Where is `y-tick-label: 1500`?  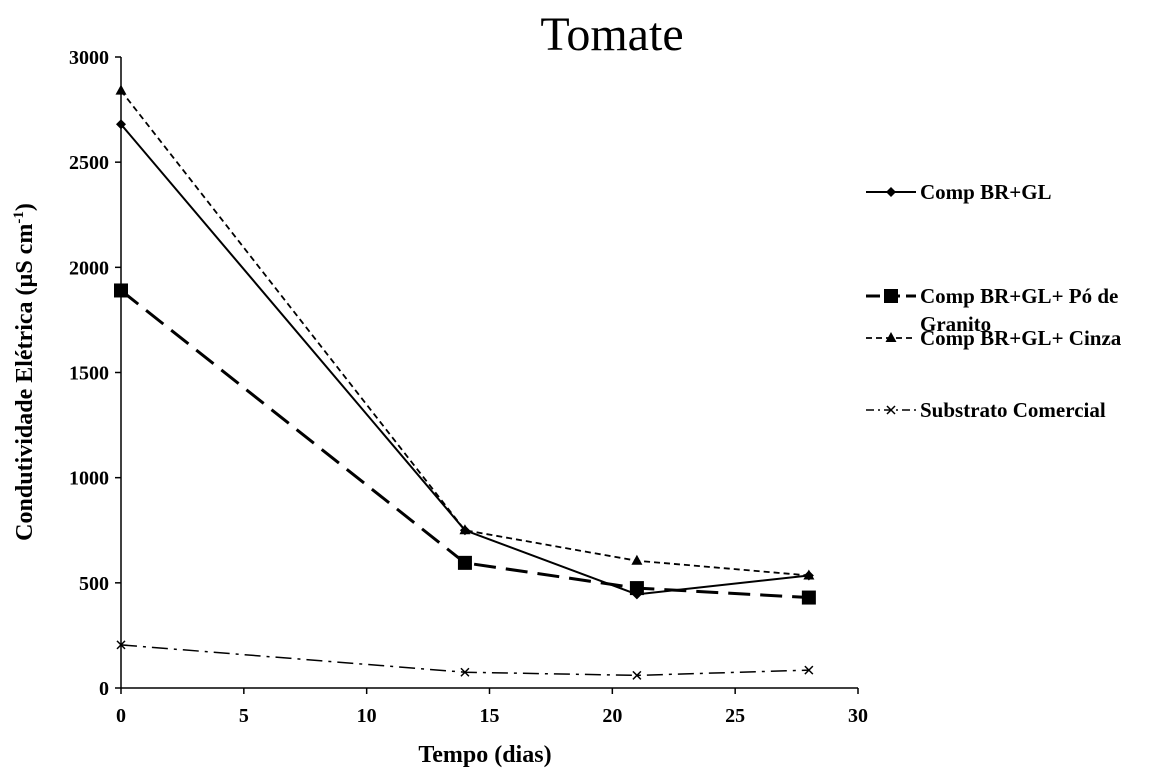
y-tick-label: 1500 is located at coordinates (89, 374).